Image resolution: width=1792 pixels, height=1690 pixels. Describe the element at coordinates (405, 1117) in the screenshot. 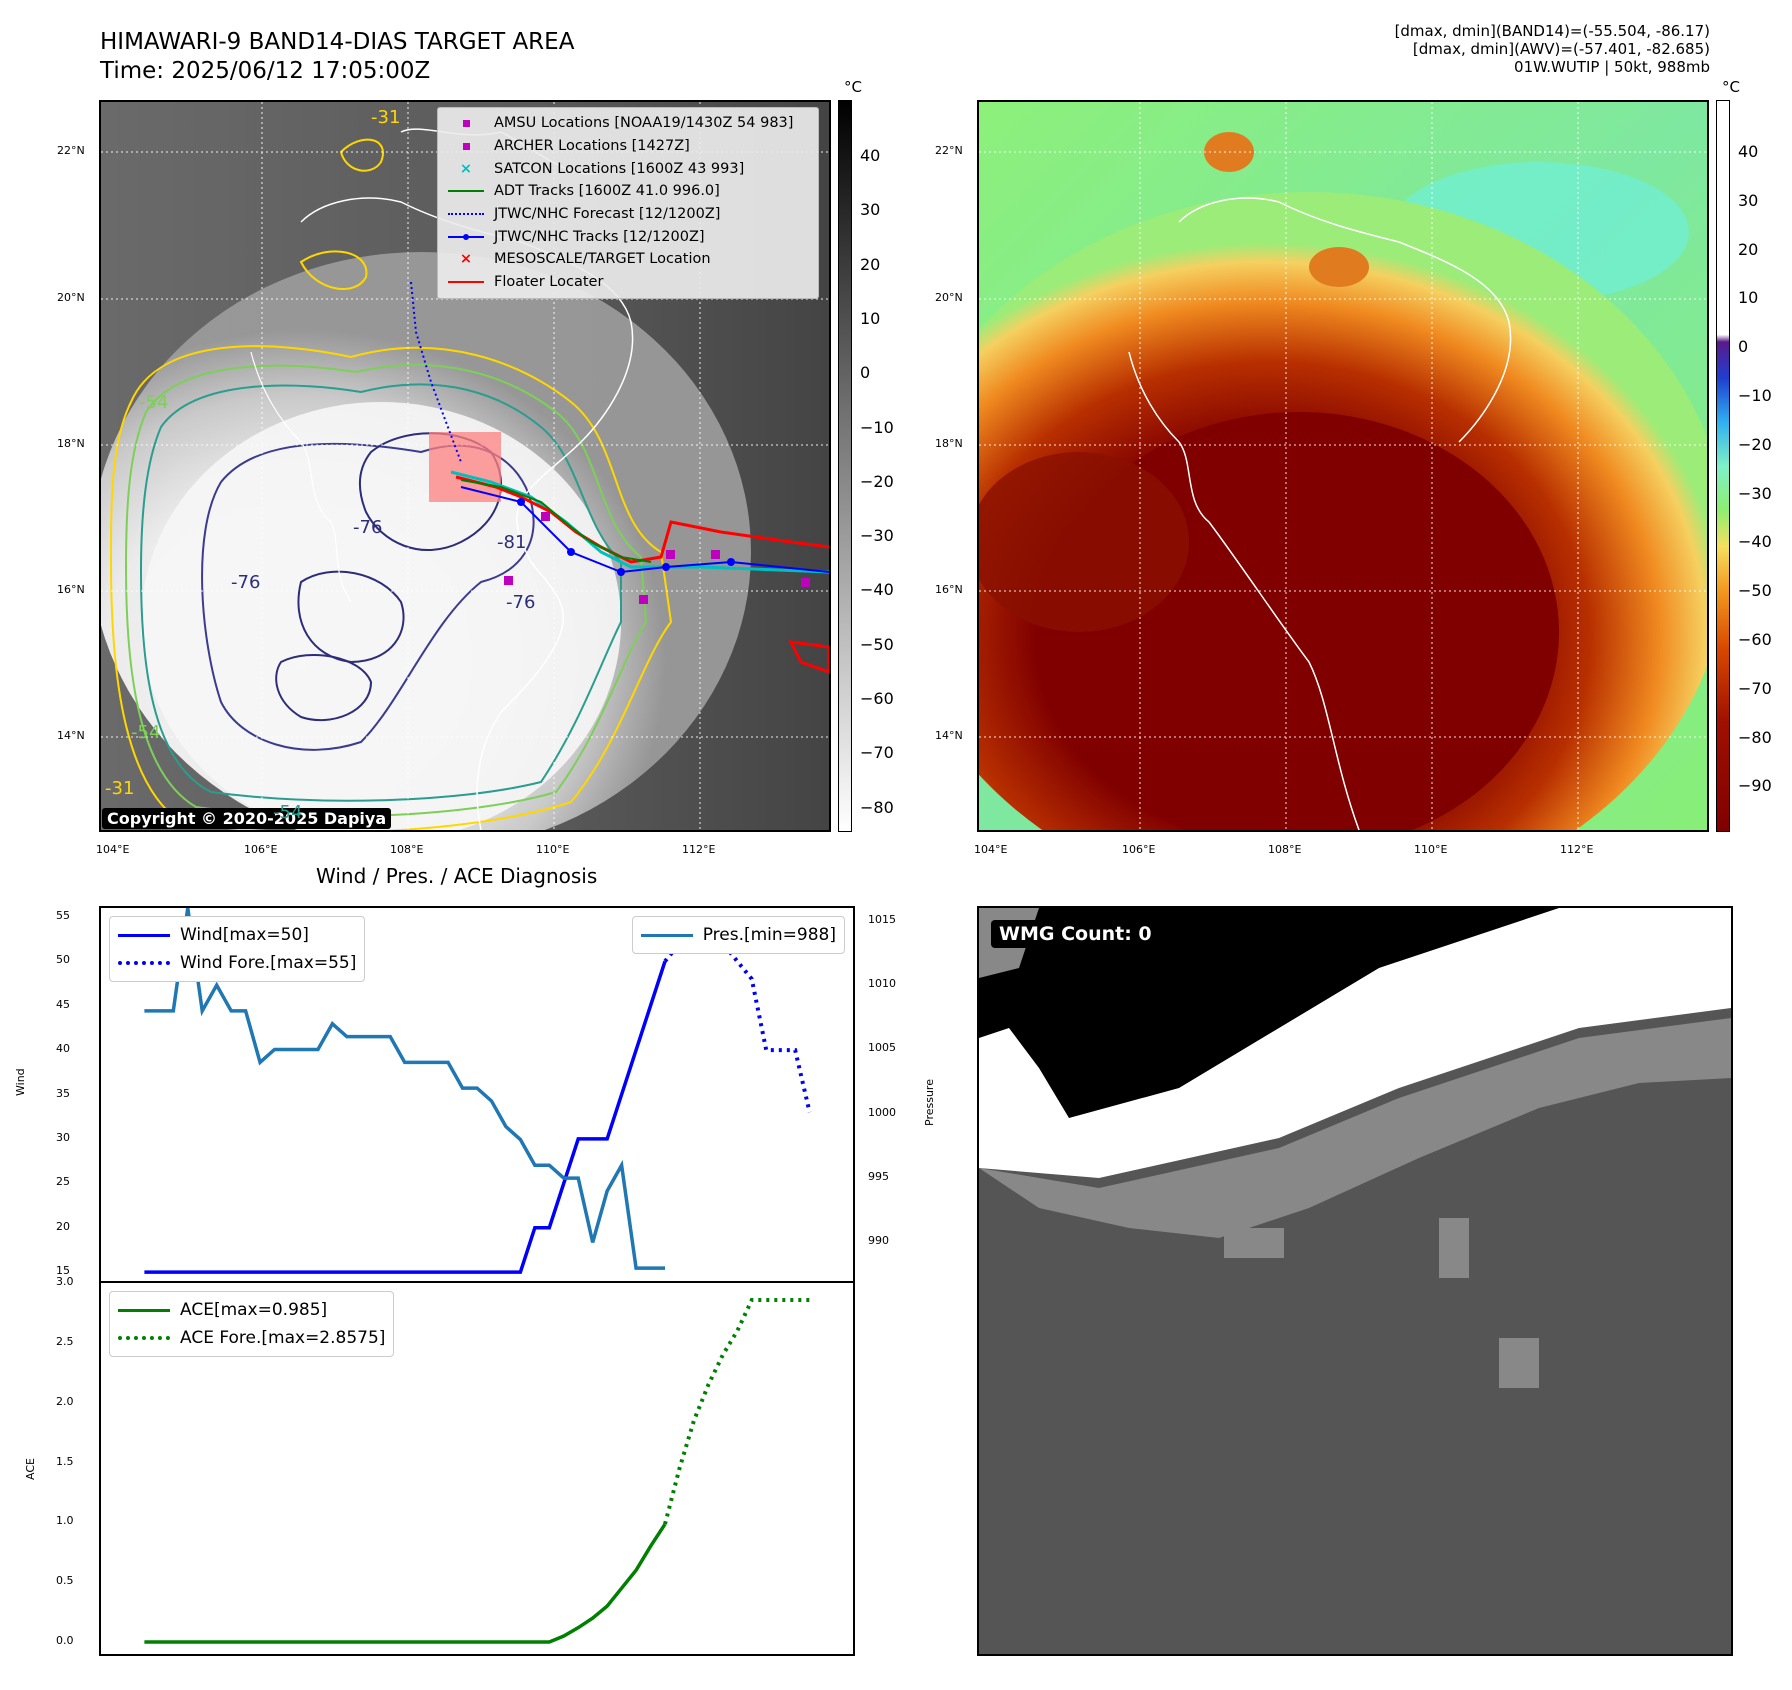

I see `wind-series-line` at that location.